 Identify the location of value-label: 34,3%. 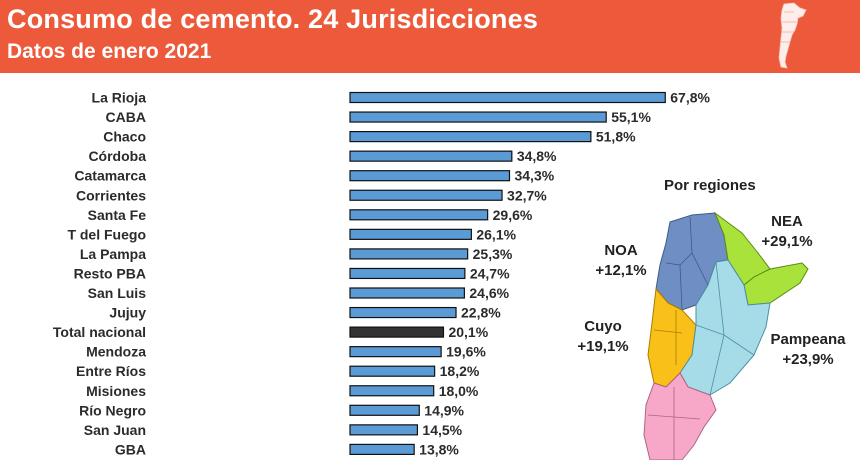
(534, 176).